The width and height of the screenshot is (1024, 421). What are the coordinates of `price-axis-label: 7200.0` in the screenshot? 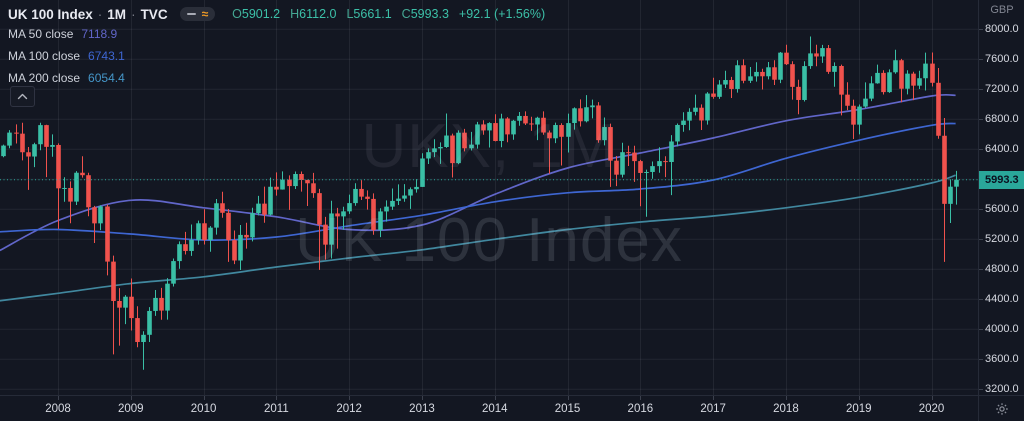 It's located at (1002, 89).